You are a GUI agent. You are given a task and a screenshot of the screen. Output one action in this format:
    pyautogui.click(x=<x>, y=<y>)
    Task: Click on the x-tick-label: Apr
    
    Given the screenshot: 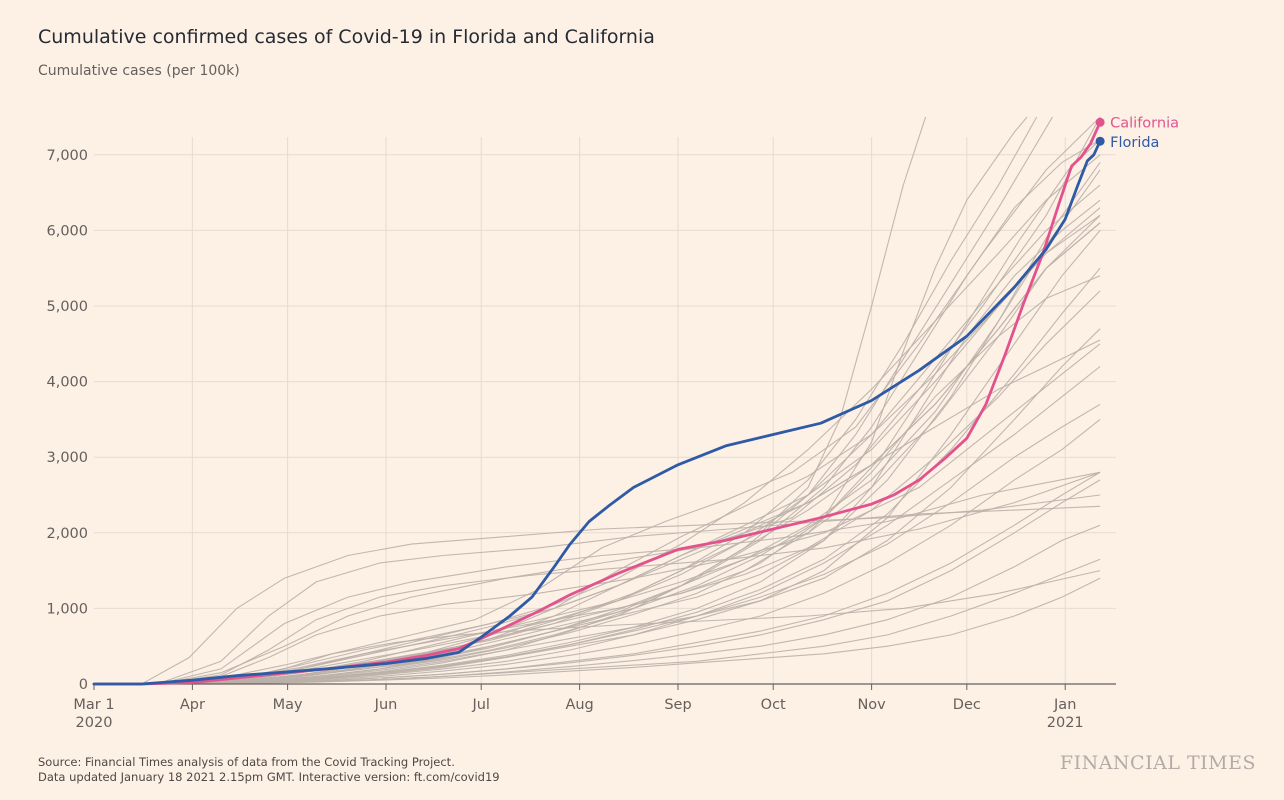 What is the action you would take?
    pyautogui.click(x=192, y=705)
    